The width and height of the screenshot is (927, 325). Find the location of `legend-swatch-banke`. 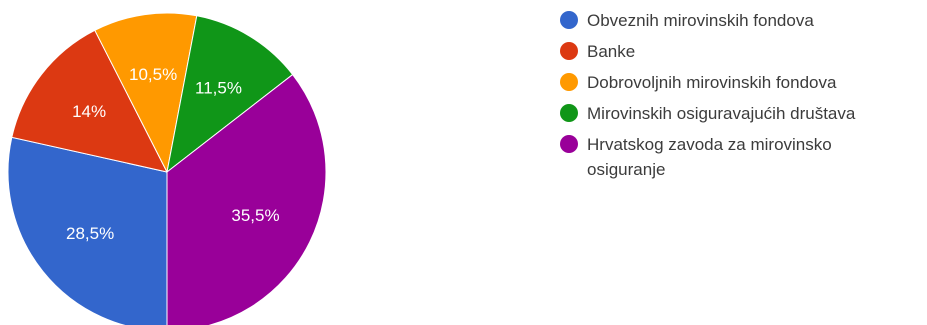

legend-swatch-banke is located at coordinates (569, 51).